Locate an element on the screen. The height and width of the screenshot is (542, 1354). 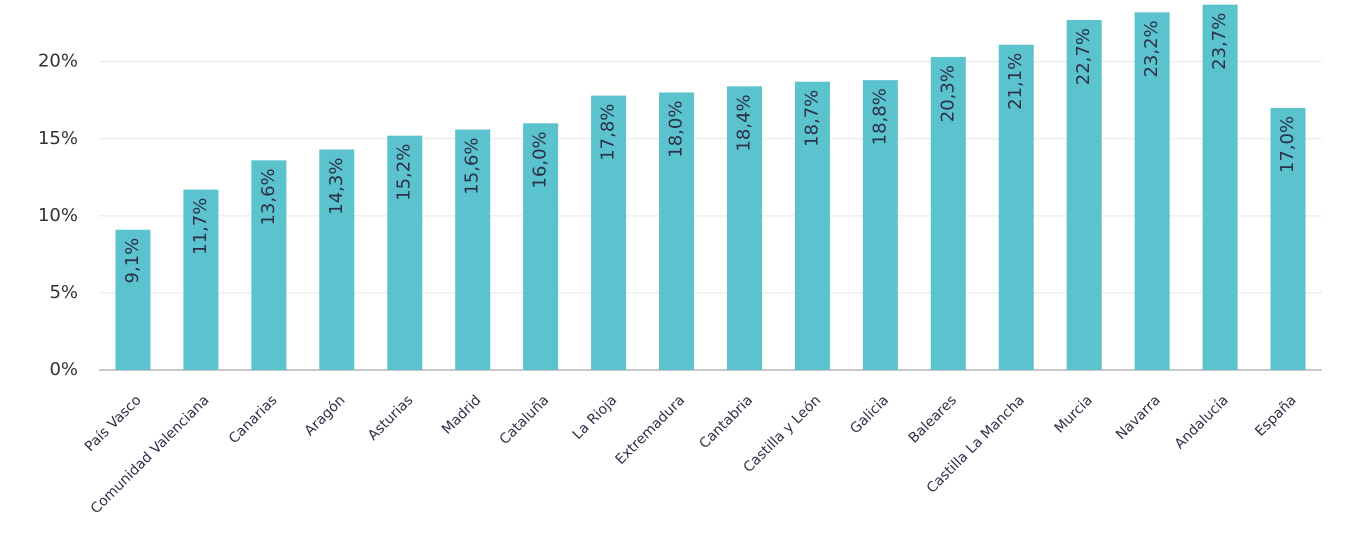
x-tick-label: Comunidad Valenciana is located at coordinates (150, 454).